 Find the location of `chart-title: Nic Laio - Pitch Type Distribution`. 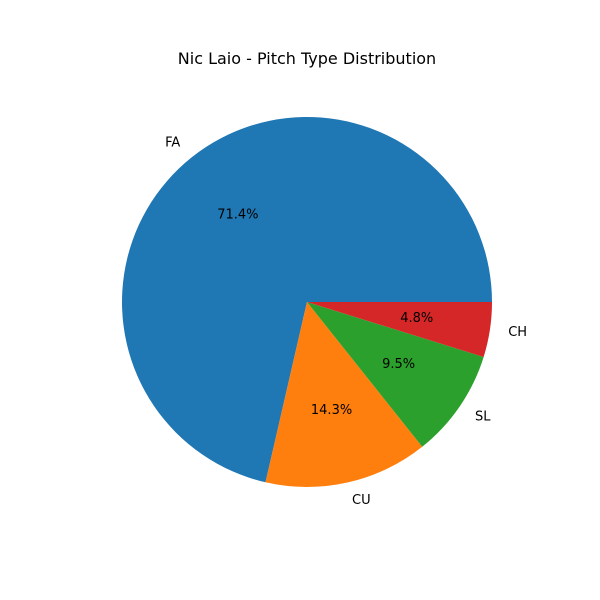

chart-title: Nic Laio - Pitch Type Distribution is located at coordinates (307, 58).